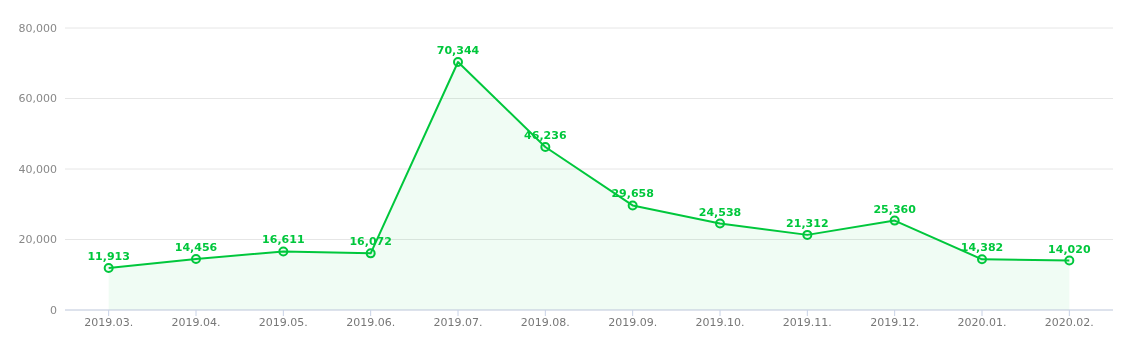  Describe the element at coordinates (371, 322) in the screenshot. I see `x-tick-label: 2019.06.` at that location.